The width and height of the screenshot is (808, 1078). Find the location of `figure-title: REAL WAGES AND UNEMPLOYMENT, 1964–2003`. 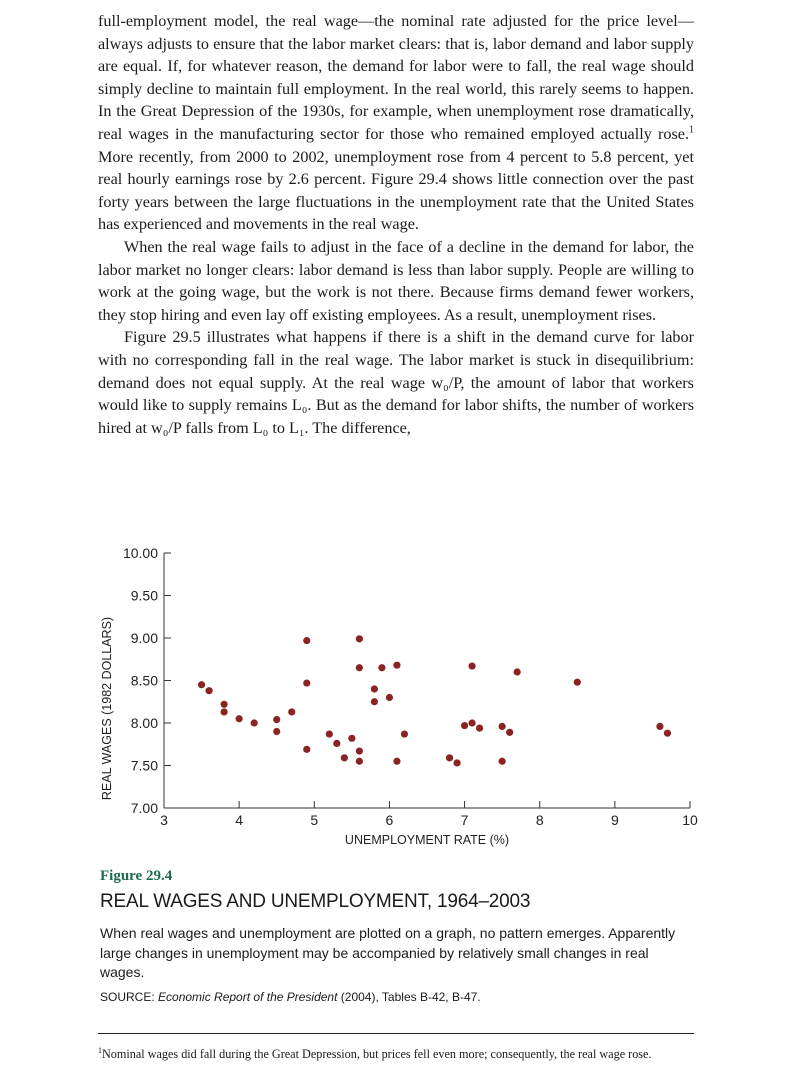

figure-title: REAL WAGES AND UNEMPLOYMENT, 1964–2003 is located at coordinates (315, 901).